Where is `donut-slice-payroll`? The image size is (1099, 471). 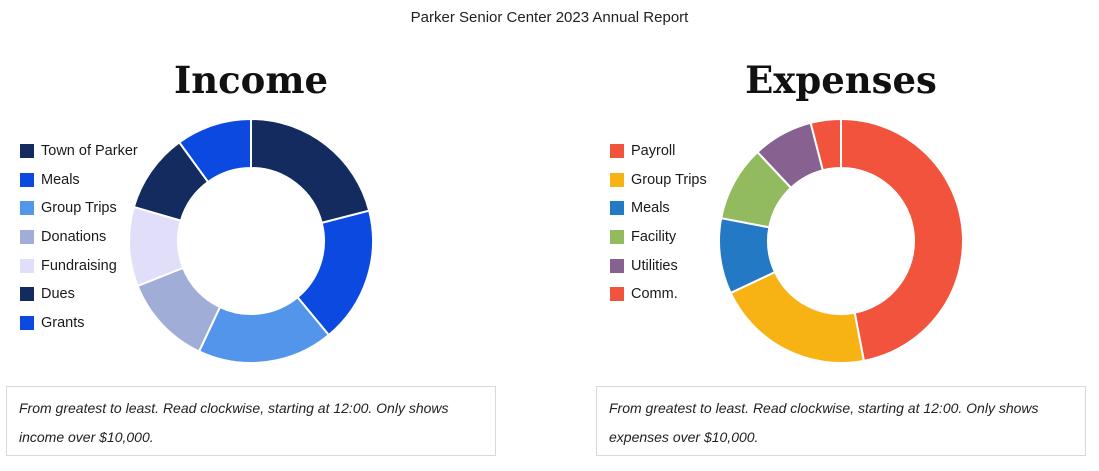
donut-slice-payroll is located at coordinates (902, 240).